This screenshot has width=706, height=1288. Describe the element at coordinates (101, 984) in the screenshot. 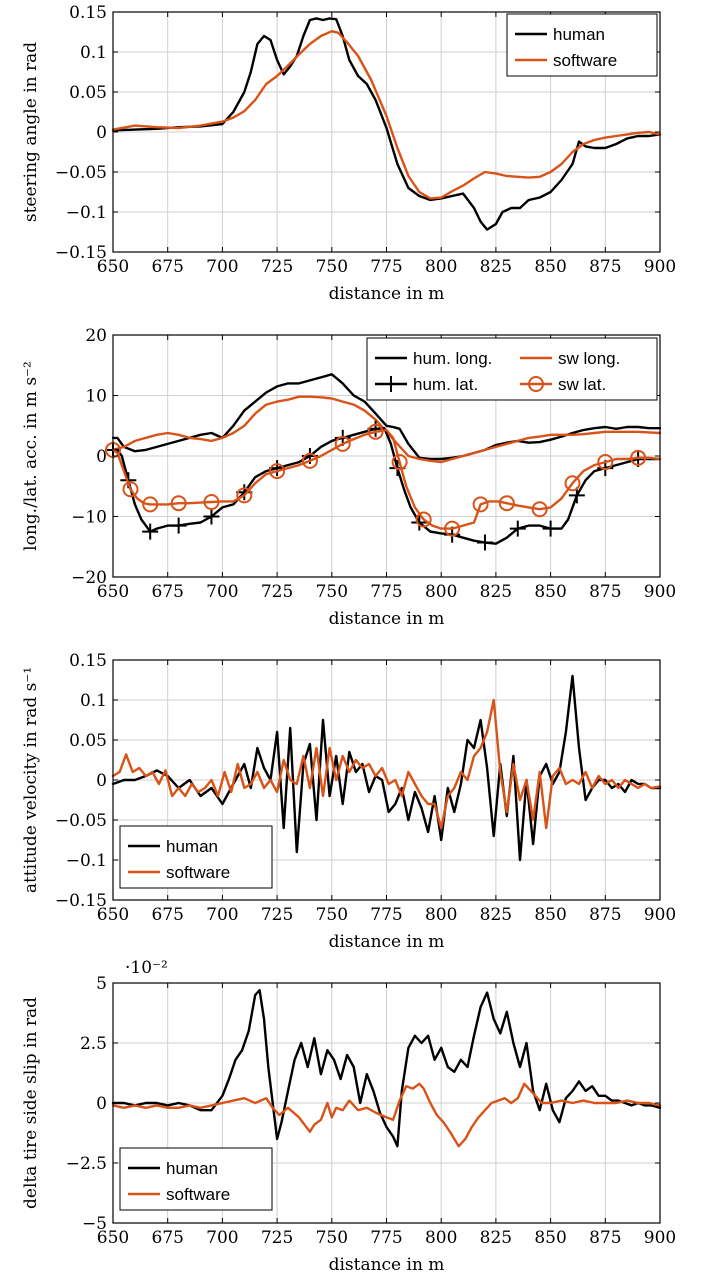

I see `y-tick-label: 5` at that location.